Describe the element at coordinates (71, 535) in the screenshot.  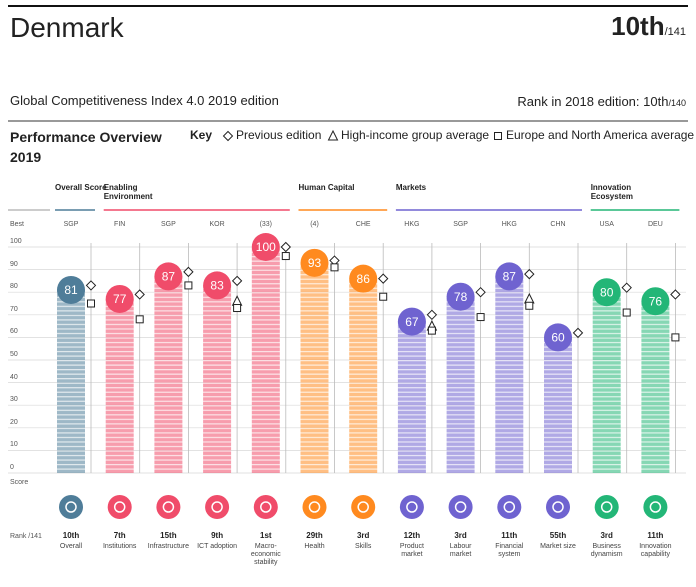
I see `rank-label: 10th` at that location.